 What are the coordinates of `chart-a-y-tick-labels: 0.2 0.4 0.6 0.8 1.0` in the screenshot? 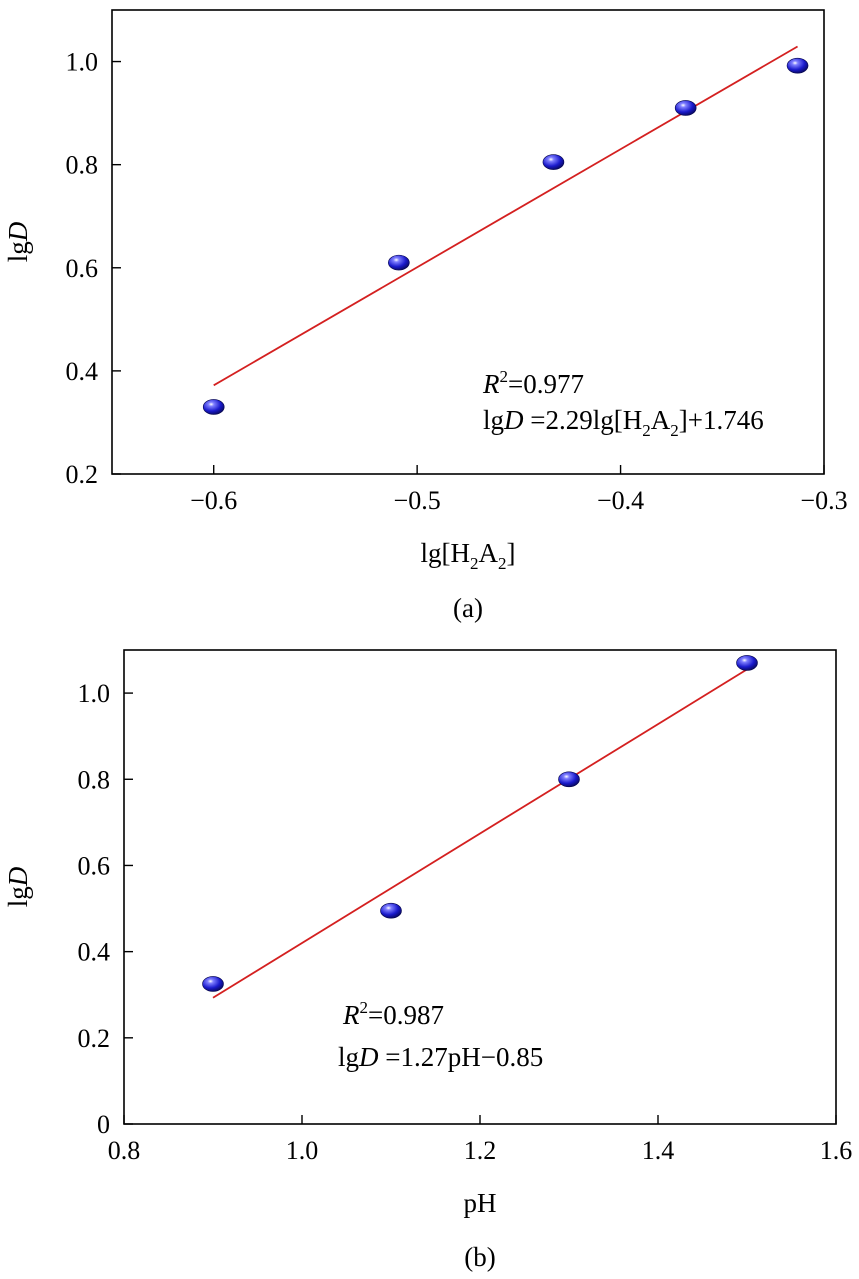 It's located at (82, 268).